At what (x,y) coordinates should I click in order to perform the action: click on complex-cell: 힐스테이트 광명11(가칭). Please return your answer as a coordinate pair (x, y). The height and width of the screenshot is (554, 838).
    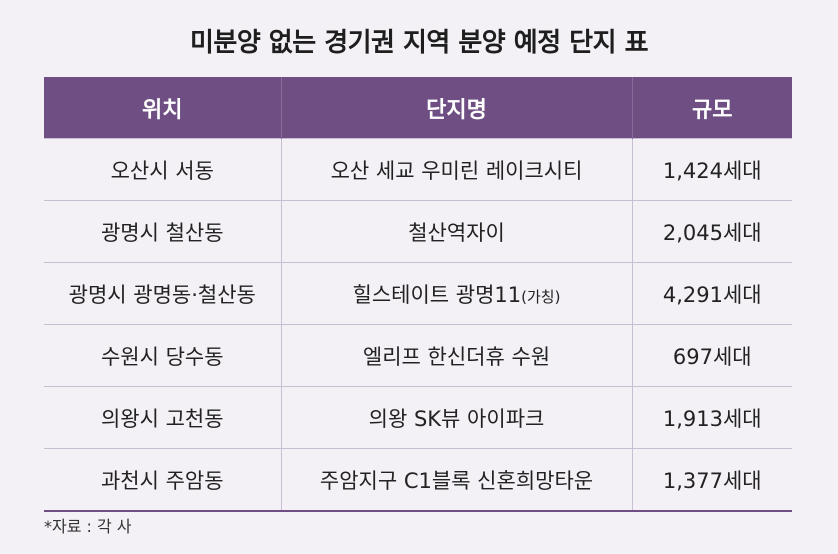
    Looking at the image, I should click on (456, 293).